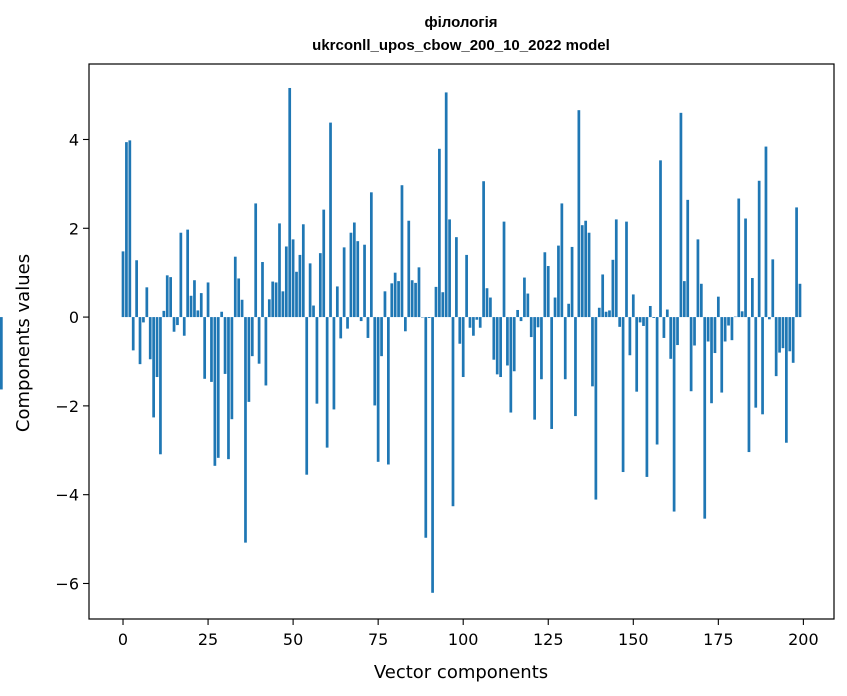 This screenshot has height=696, width=847. What do you see at coordinates (72, 361) in the screenshot?
I see `y-axis-ticks: −6 −4 −2 0 2 4` at bounding box center [72, 361].